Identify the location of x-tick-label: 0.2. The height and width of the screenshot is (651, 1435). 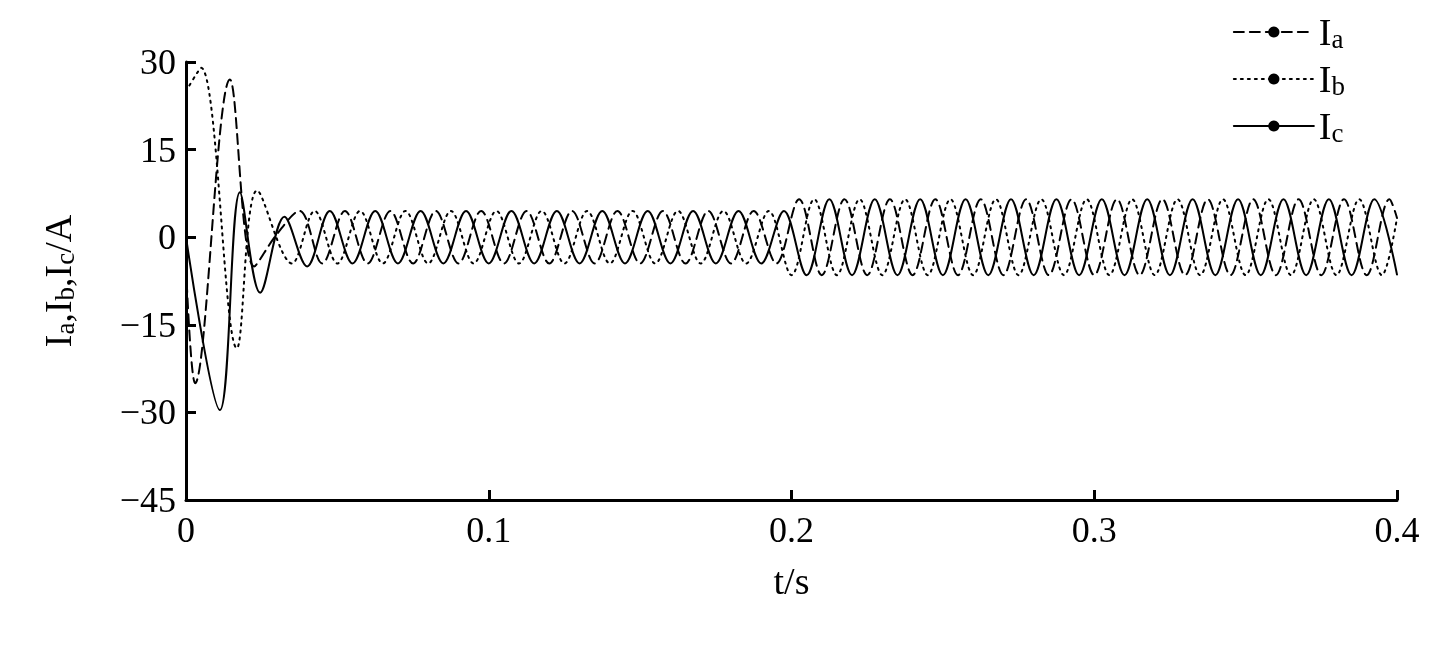
(791, 530).